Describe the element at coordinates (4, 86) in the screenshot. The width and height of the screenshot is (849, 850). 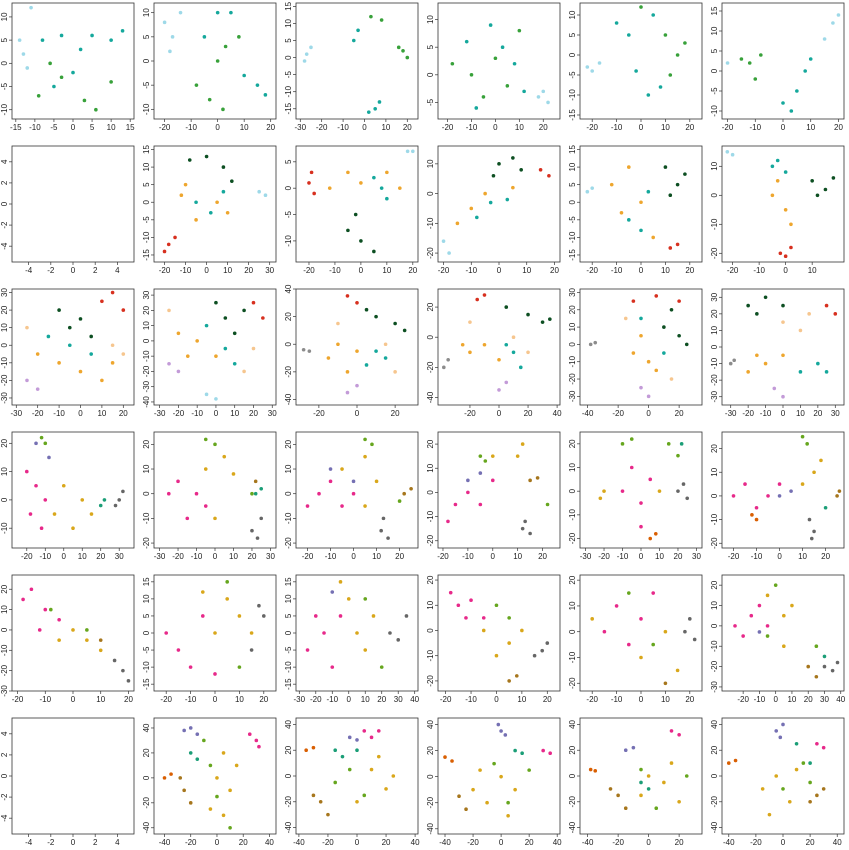
I see `y-tick-label: -5` at that location.